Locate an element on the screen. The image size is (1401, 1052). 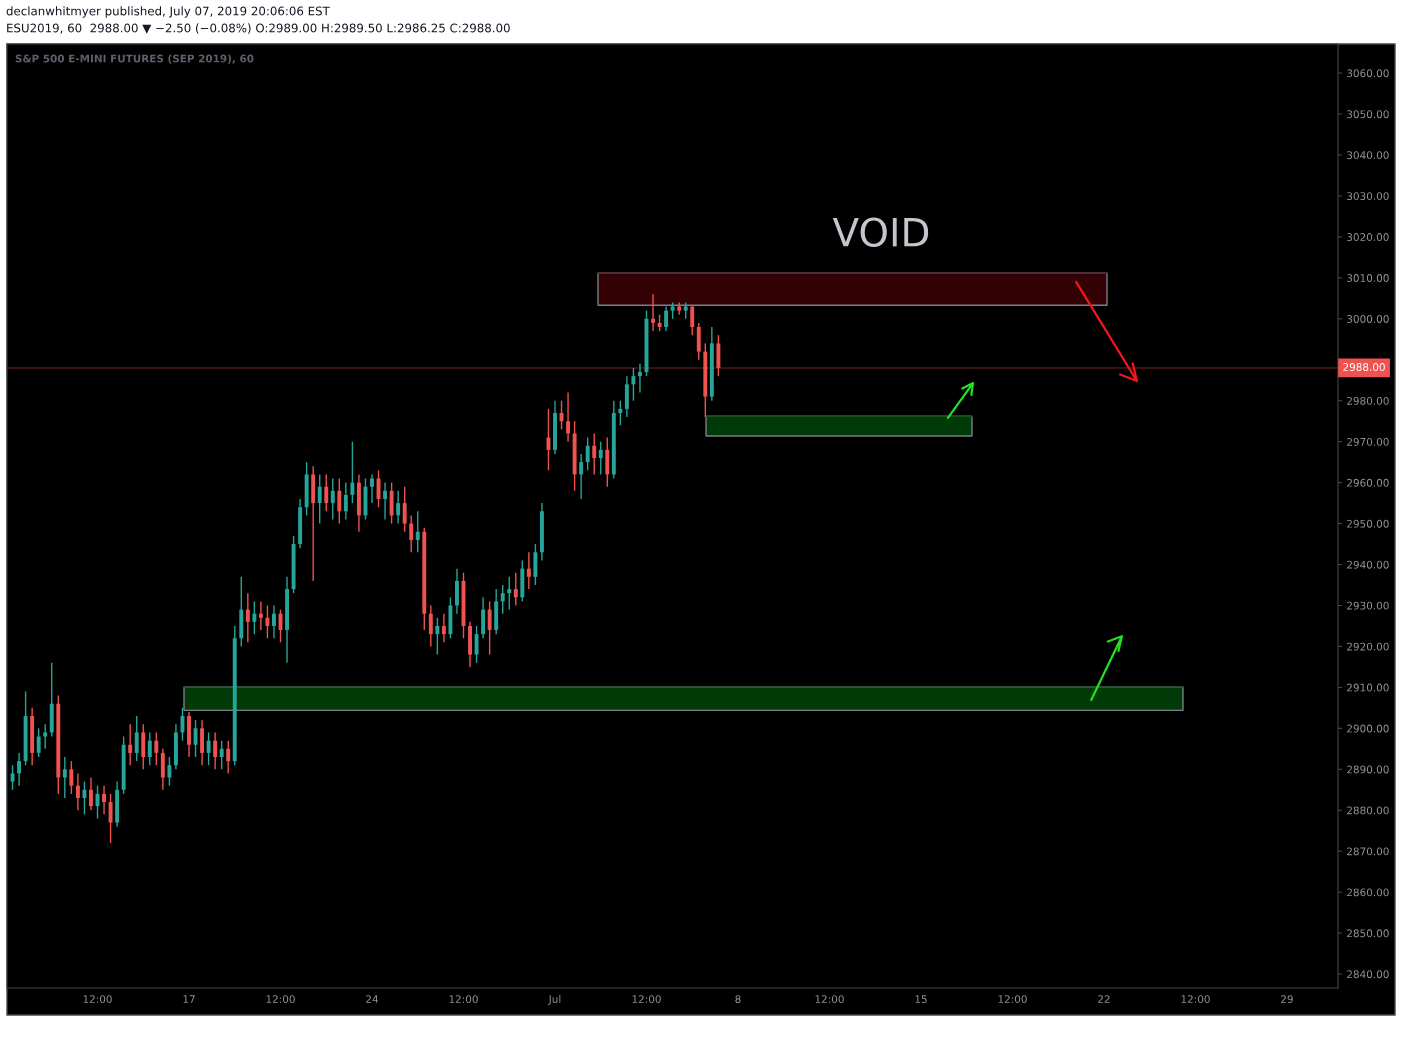
x-tick-label: 15 is located at coordinates (921, 999).